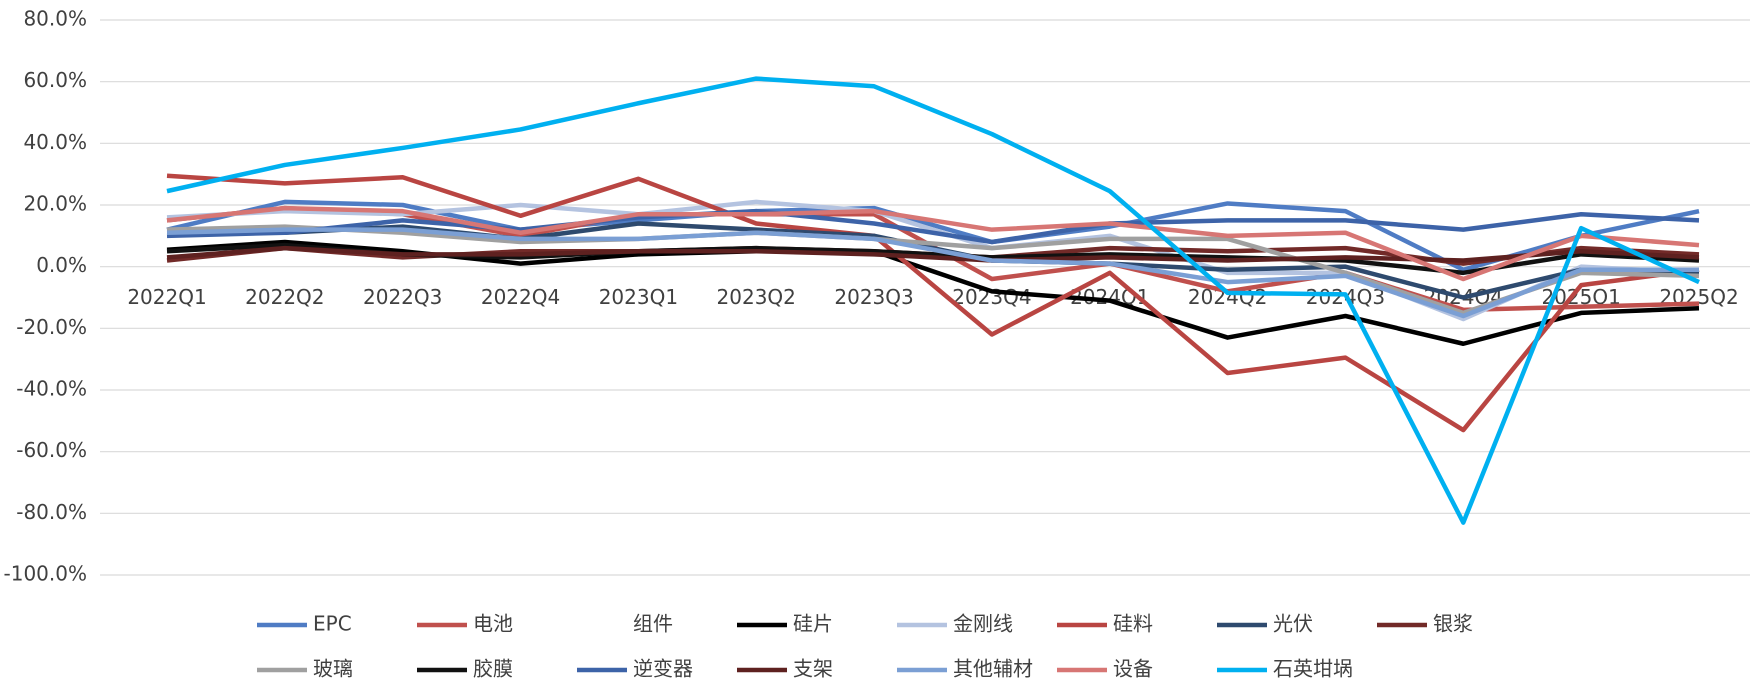 The width and height of the screenshot is (1750, 682). I want to click on legend-label: 光伏, so click(1293, 624).